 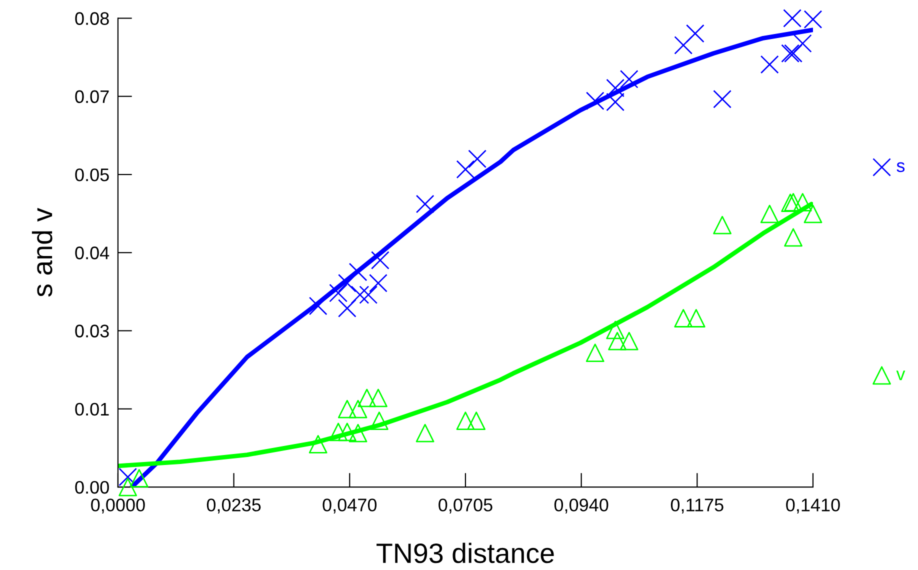 I want to click on x-tick-label: 0,1410, so click(x=813, y=506).